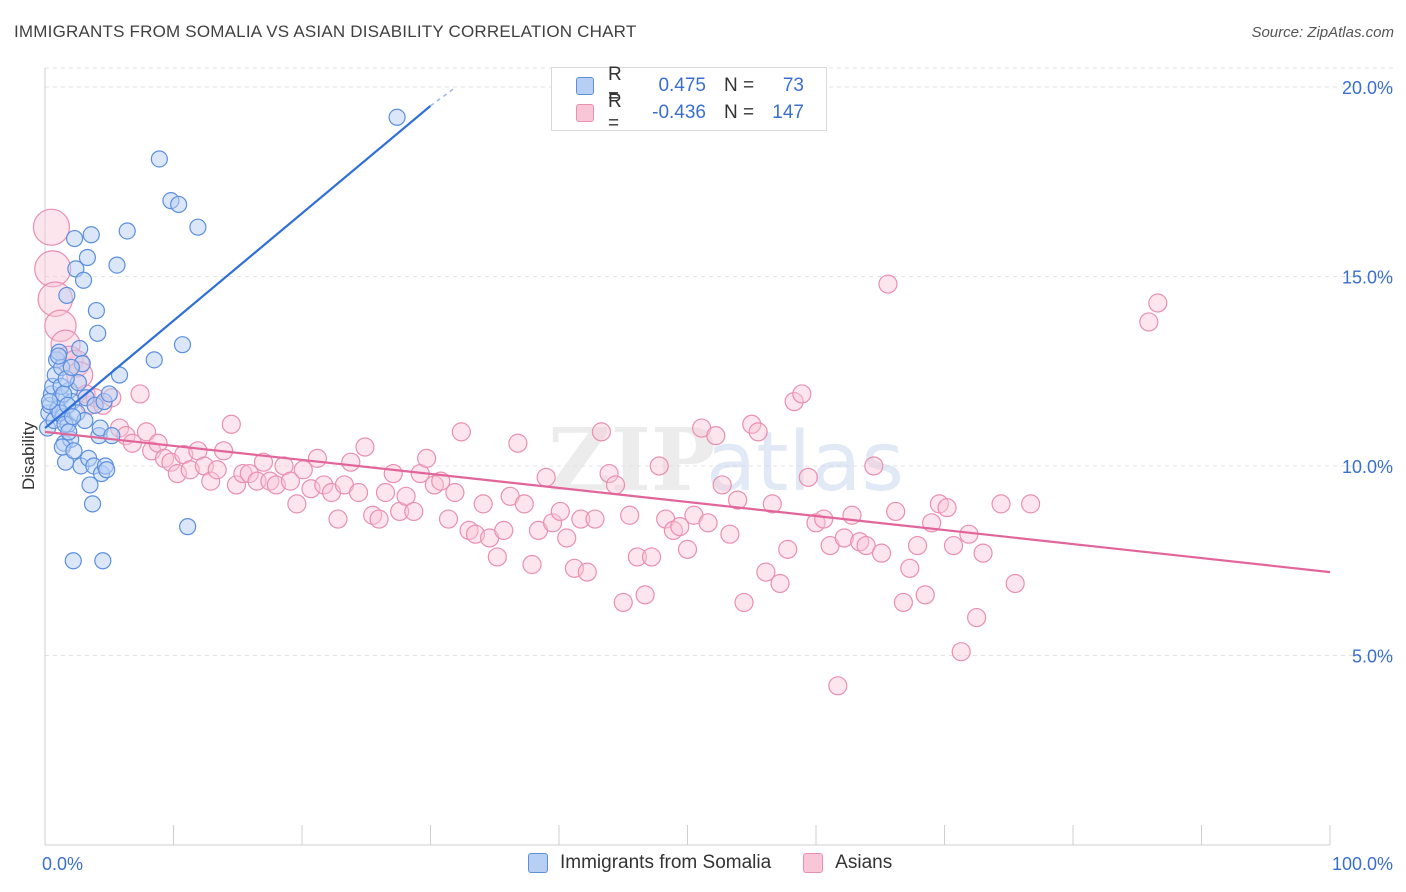  I want to click on n-value: 147, so click(788, 112).